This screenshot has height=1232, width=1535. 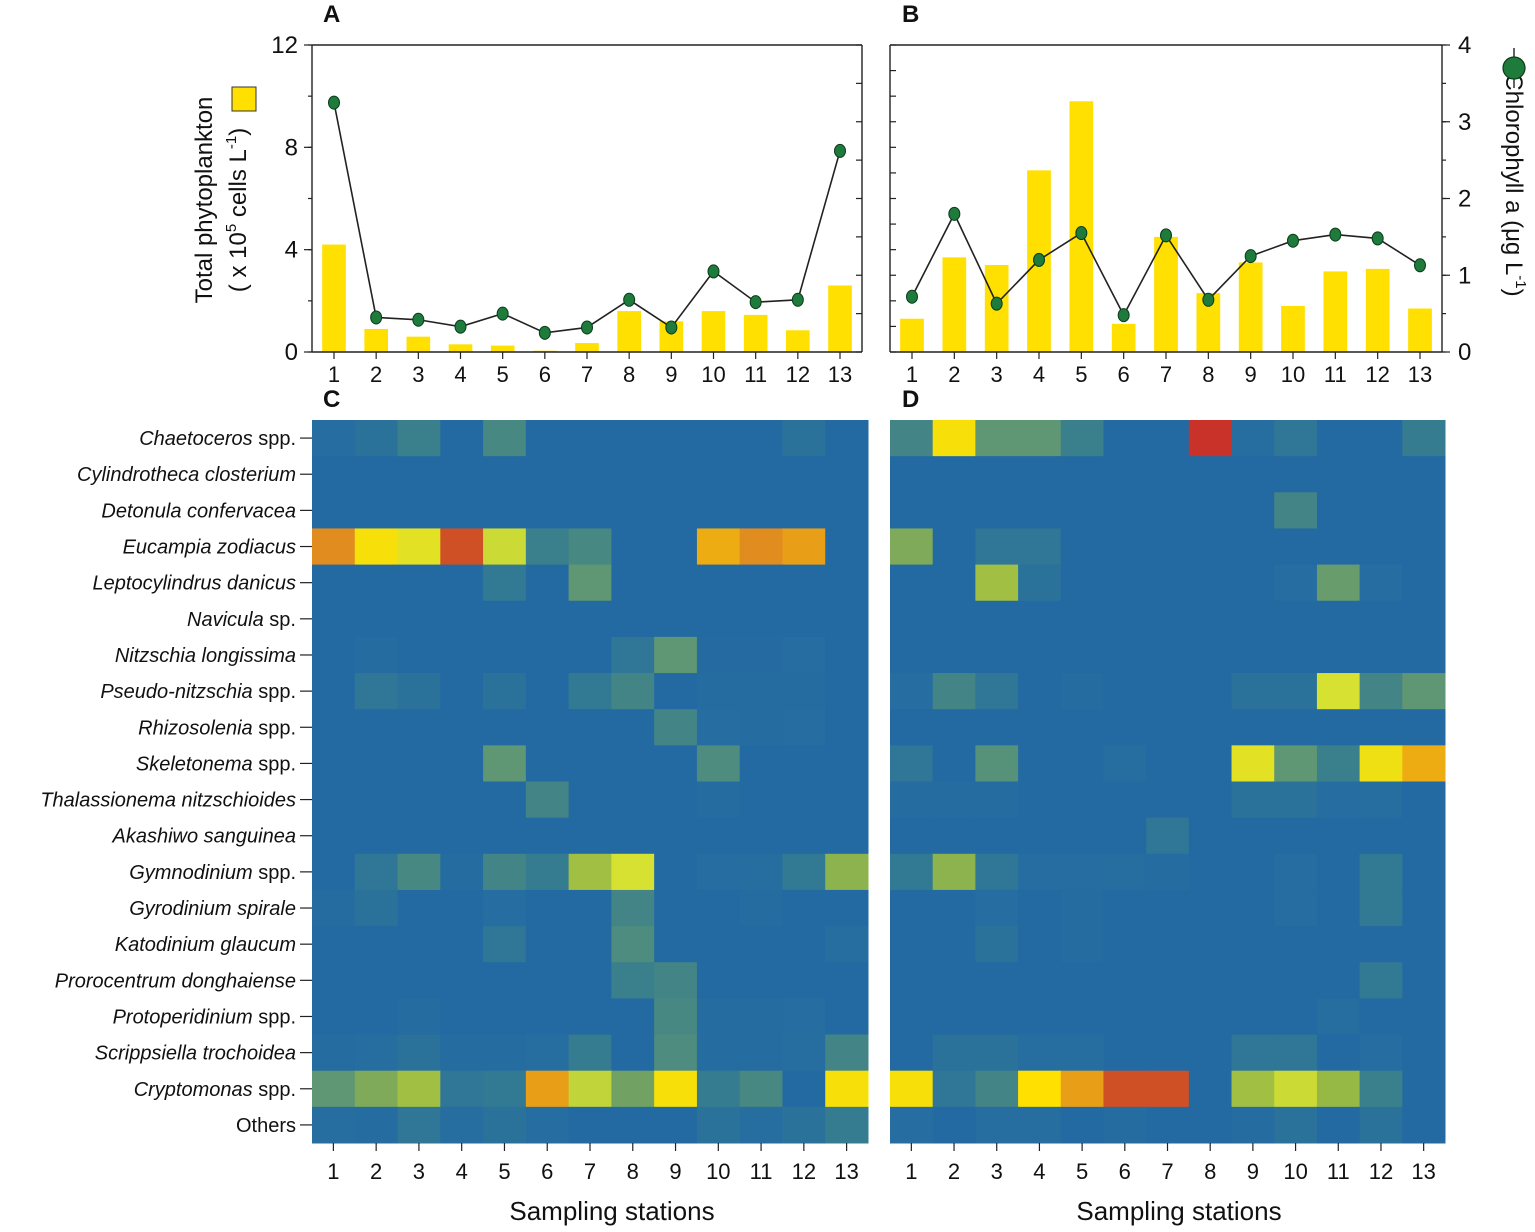 What do you see at coordinates (611, 1211) in the screenshot?
I see `panel-c-xlabel: Sampling stations` at bounding box center [611, 1211].